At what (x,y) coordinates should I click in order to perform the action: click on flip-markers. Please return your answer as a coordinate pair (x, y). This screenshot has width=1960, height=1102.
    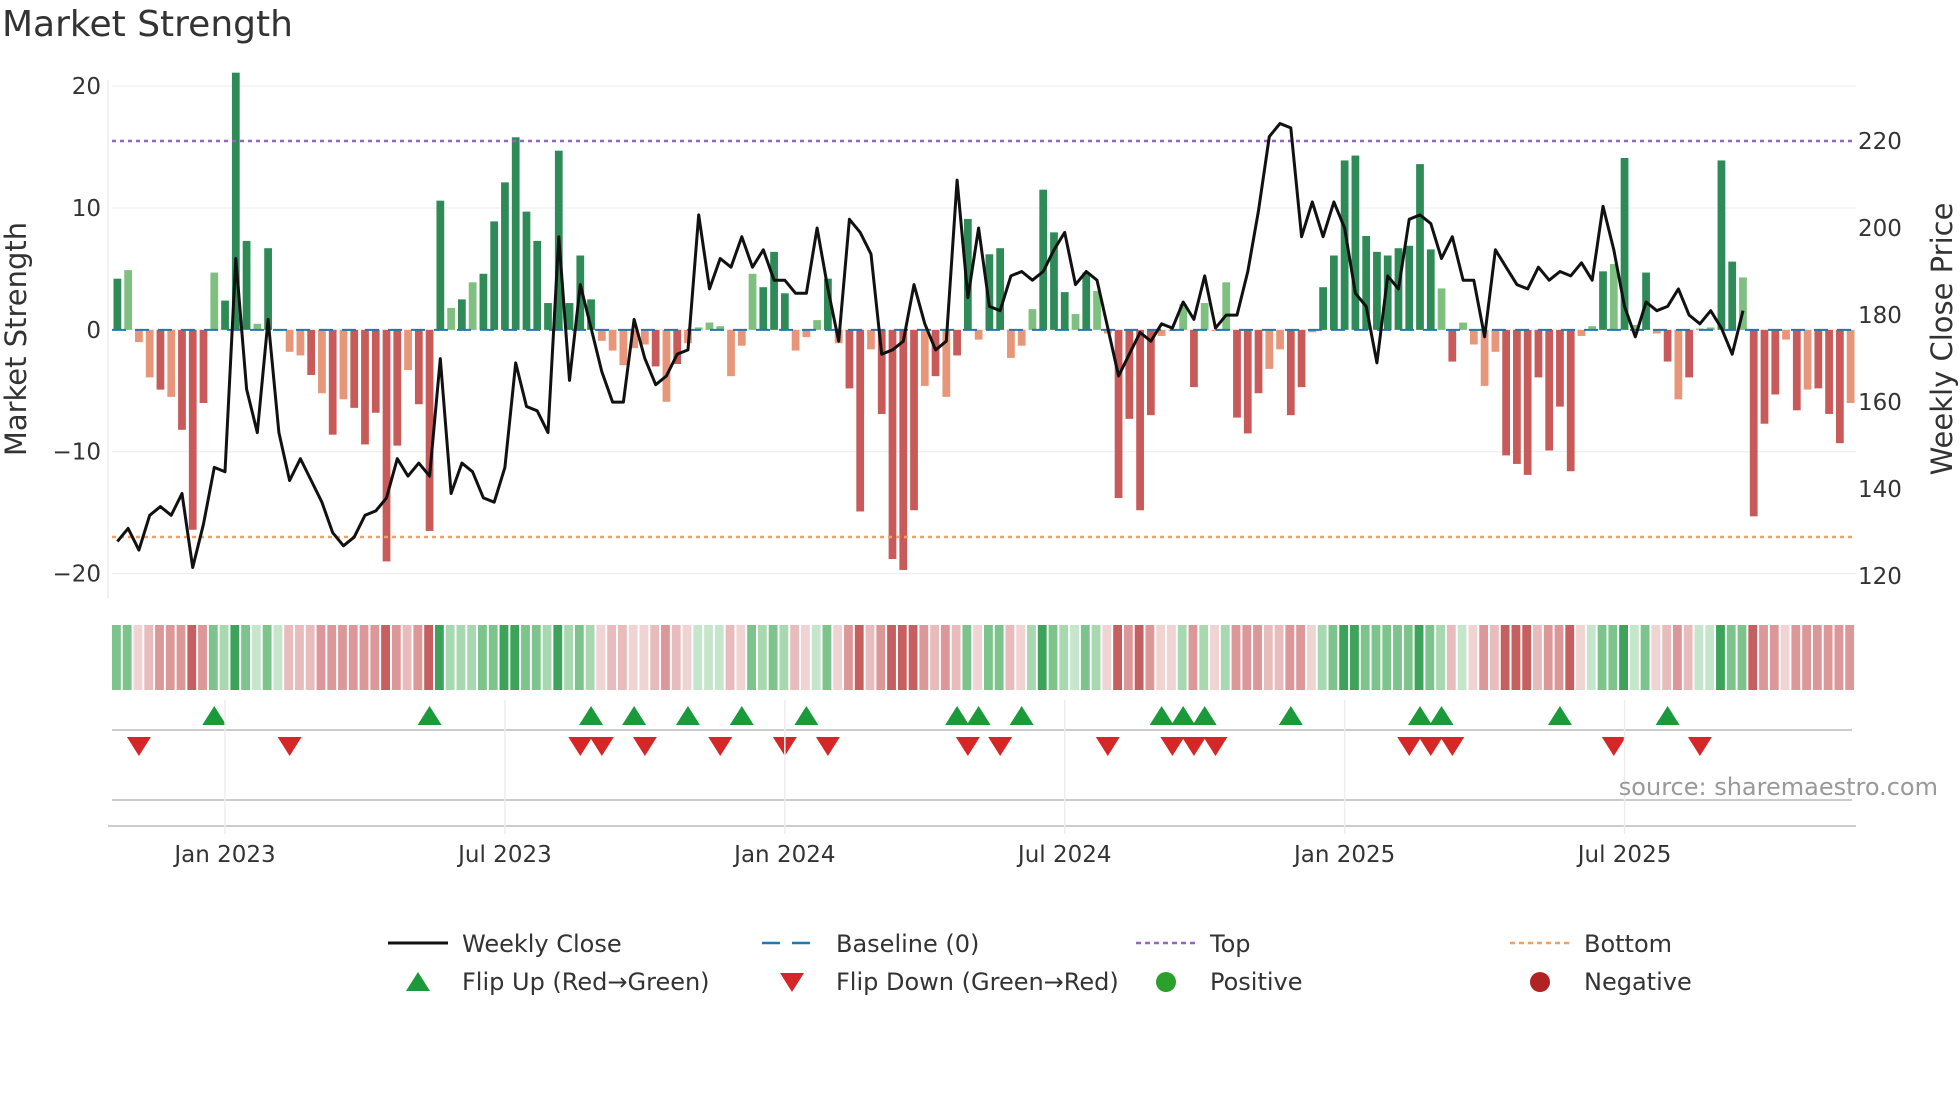
    Looking at the image, I should click on (982, 753).